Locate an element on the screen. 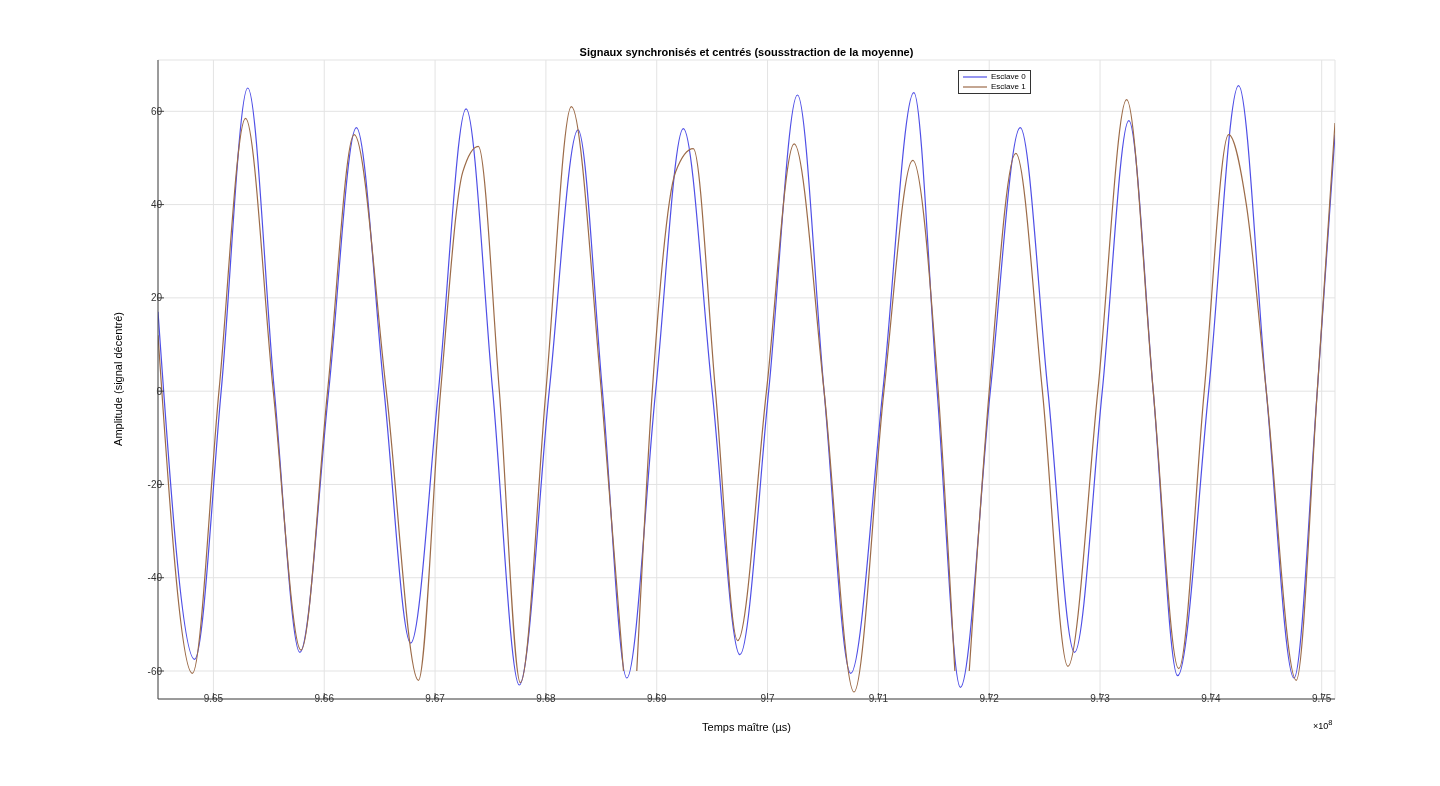 The image size is (1440, 786). y-tick-label: 40 is located at coordinates (156, 205).